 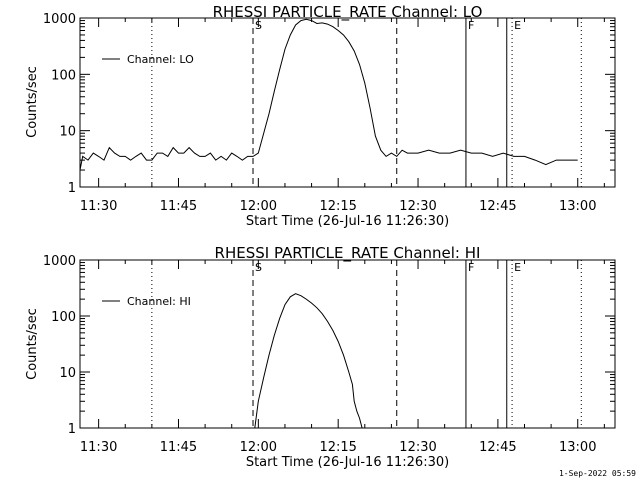 I want to click on chart-title: RHESSI PARTICLE_RATE Channel: LO, so click(x=348, y=12).